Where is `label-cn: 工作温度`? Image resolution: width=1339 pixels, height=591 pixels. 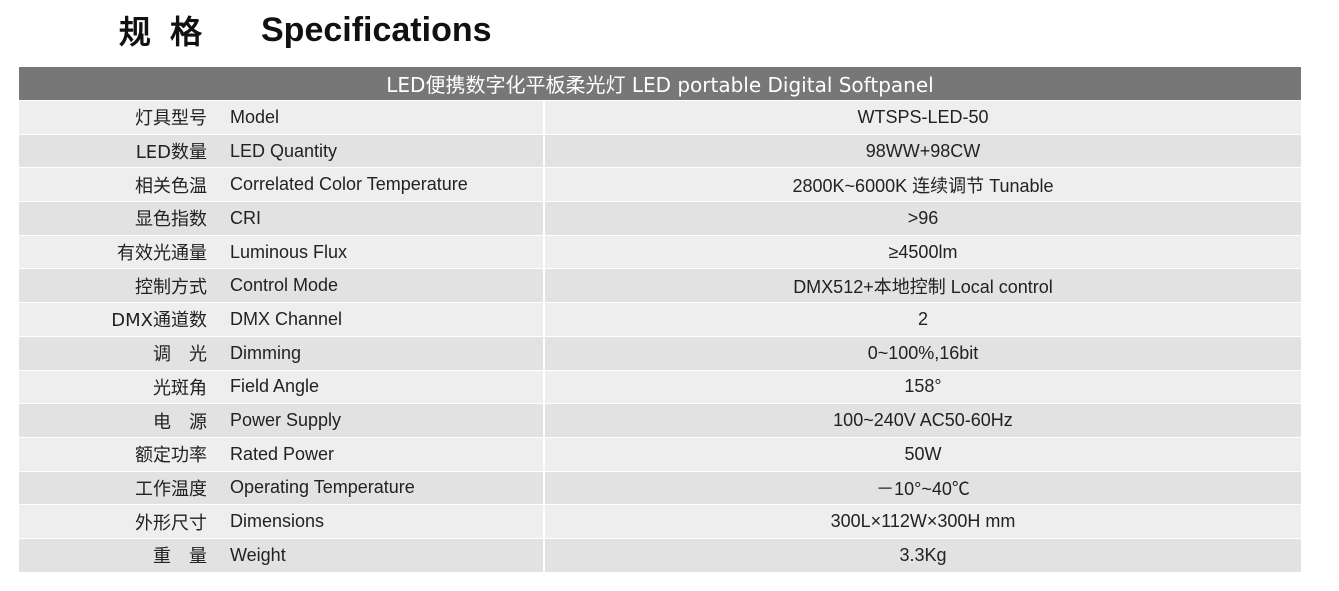 label-cn: 工作温度 is located at coordinates (171, 489).